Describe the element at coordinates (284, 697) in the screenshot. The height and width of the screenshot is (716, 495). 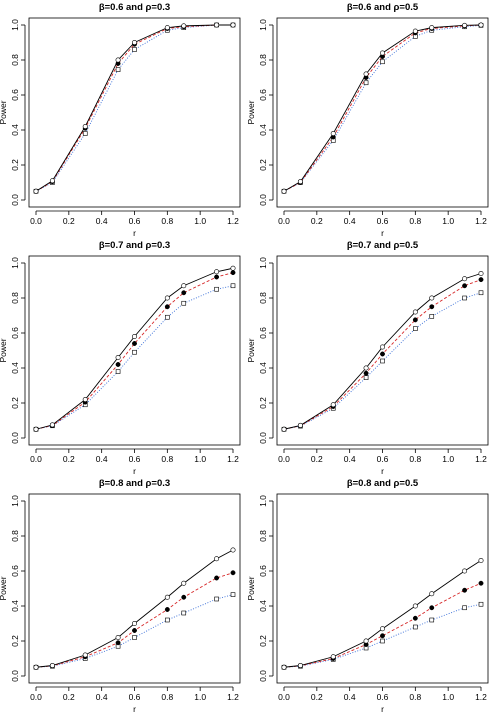
I see `x-tick-label: 0.0` at that location.